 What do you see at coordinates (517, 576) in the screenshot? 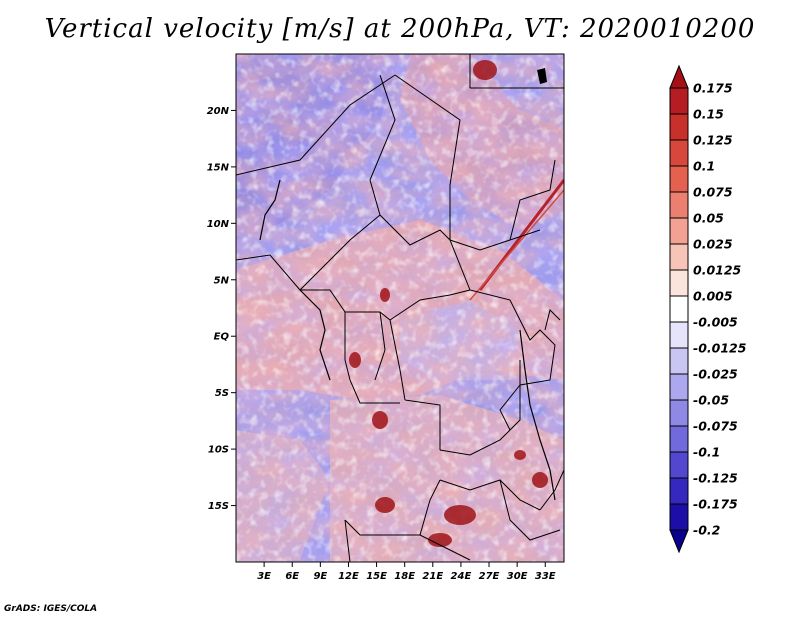
I see `lon-tick-label: 30E` at bounding box center [517, 576].